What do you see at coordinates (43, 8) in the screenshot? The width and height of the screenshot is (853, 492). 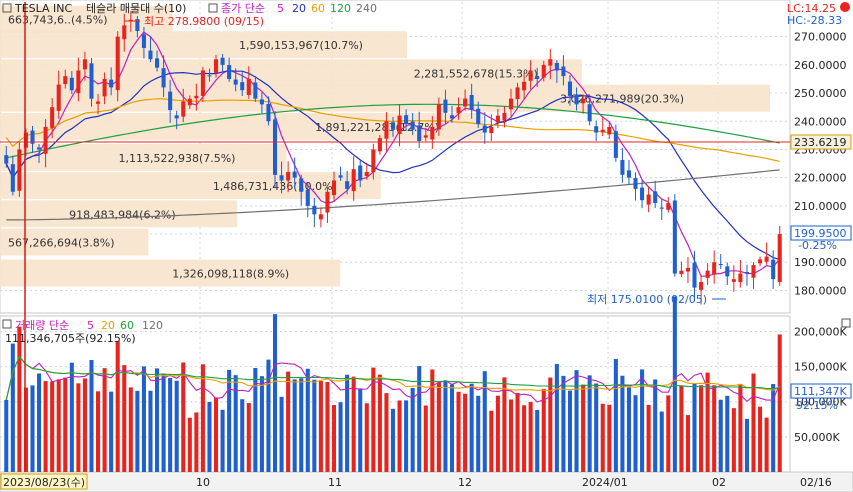 I see `ticker-name: TESLA INC` at bounding box center [43, 8].